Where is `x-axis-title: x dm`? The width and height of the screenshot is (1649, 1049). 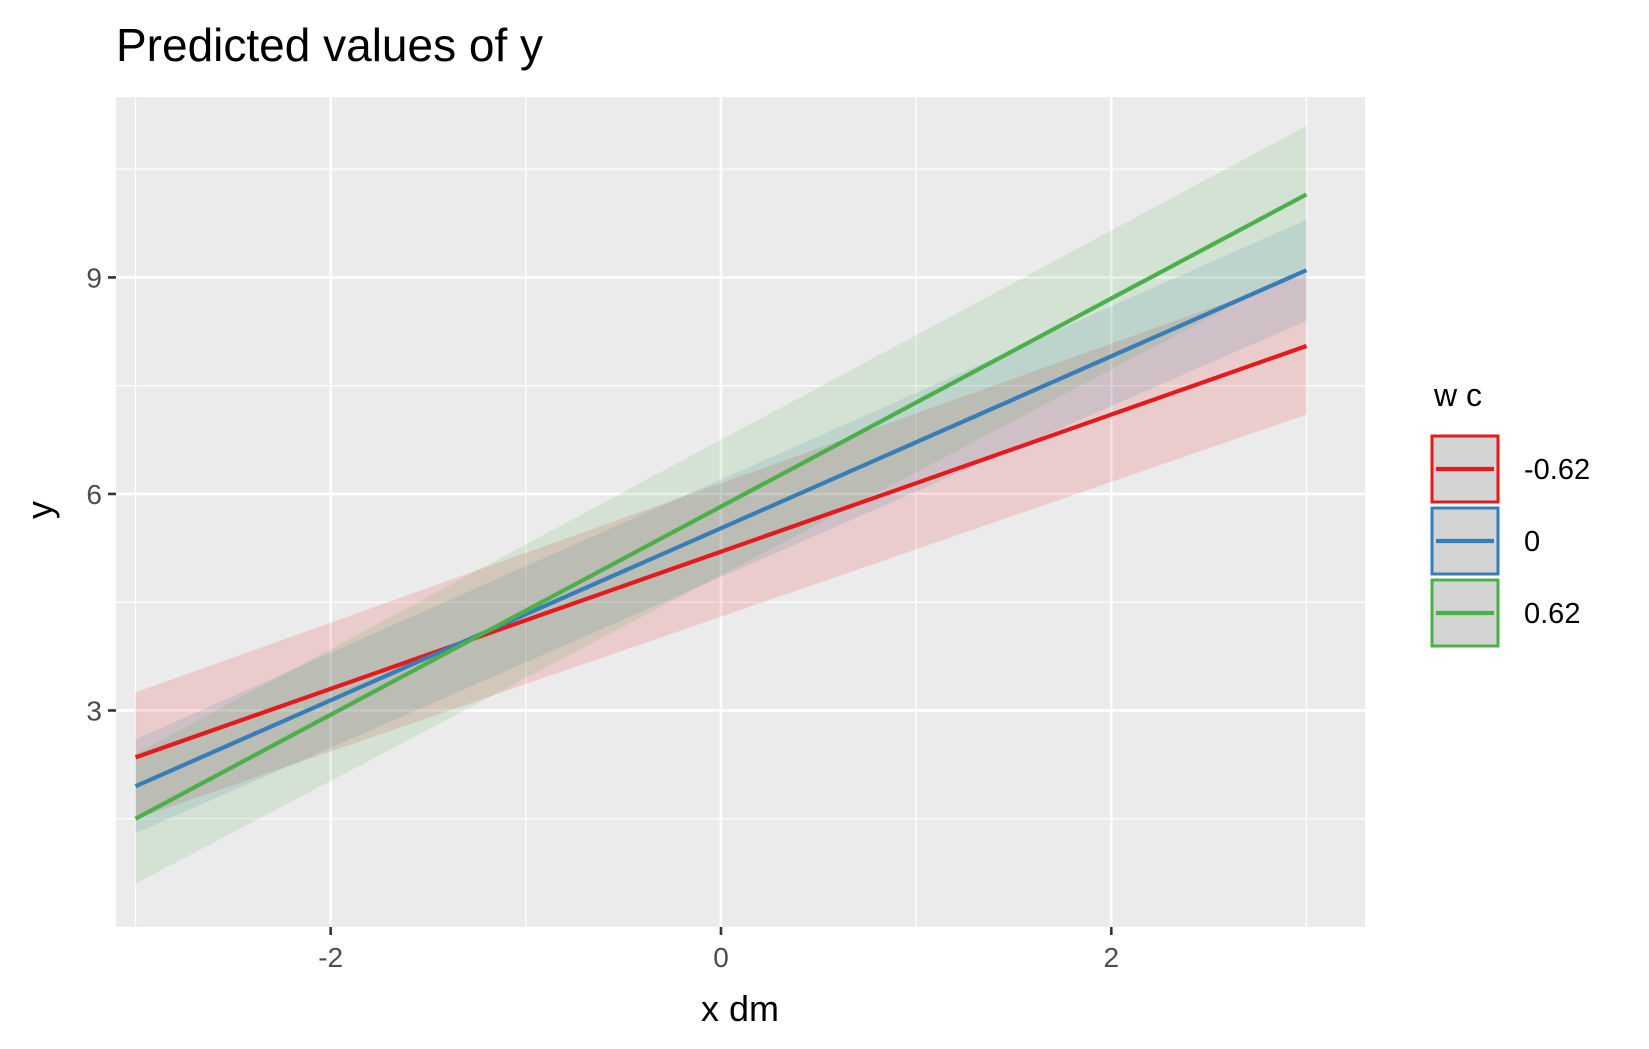
x-axis-title: x dm is located at coordinates (740, 1008).